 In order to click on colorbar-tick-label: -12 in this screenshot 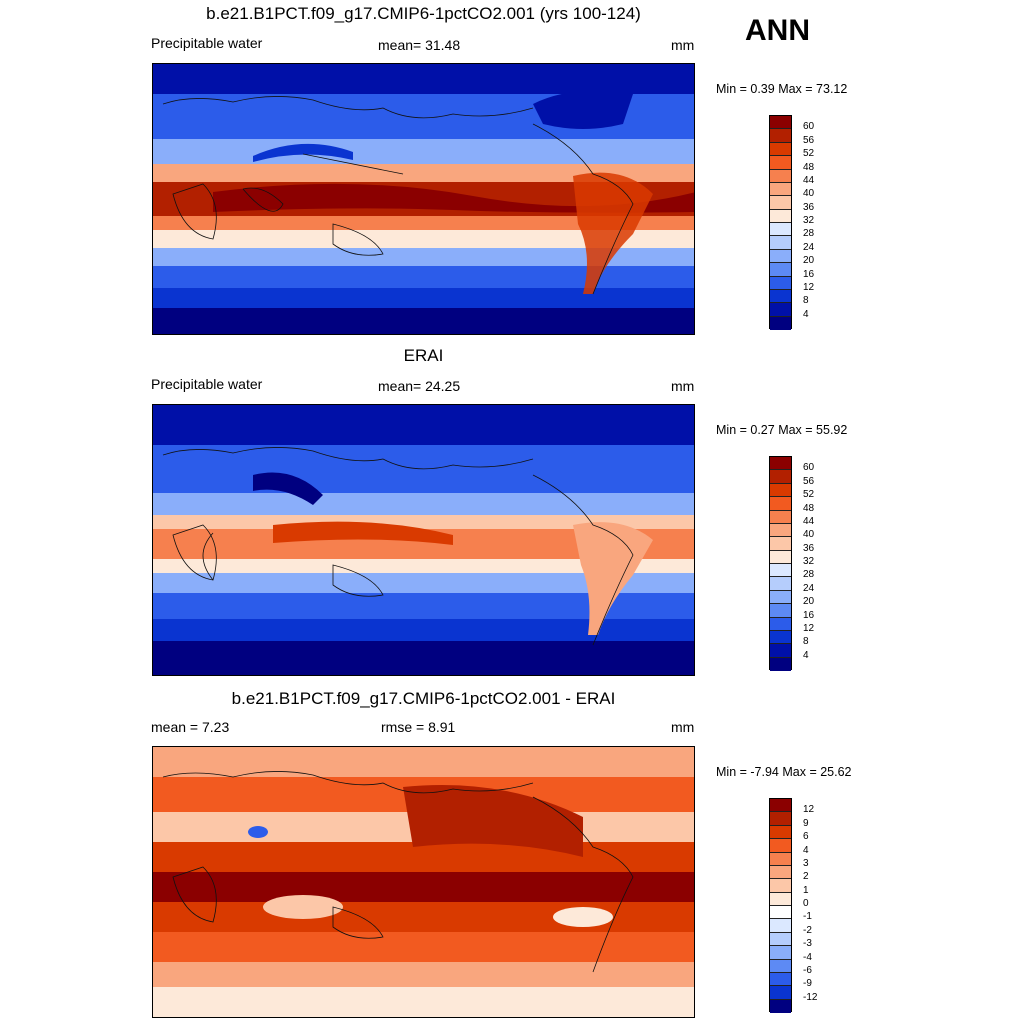, I will do `click(810, 997)`.